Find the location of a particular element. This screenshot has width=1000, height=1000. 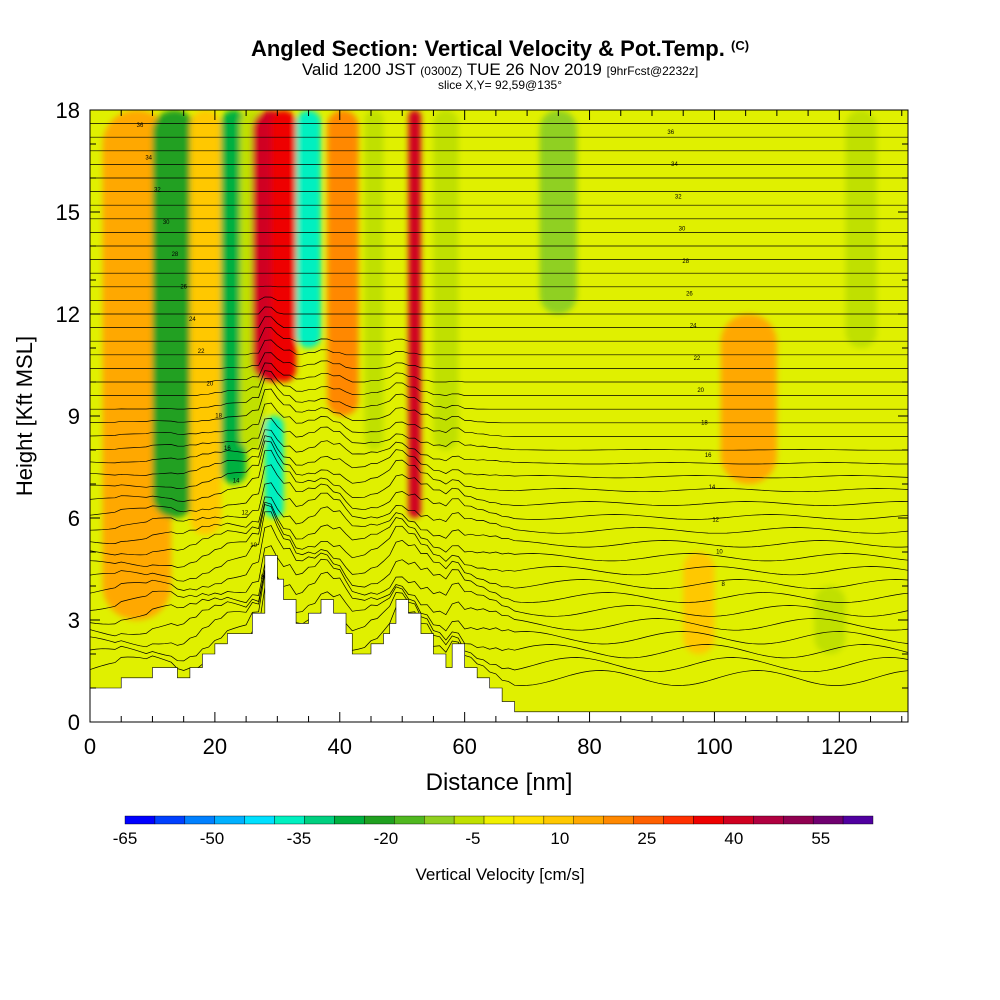

colorbar-tick-label: -50 is located at coordinates (212, 838).